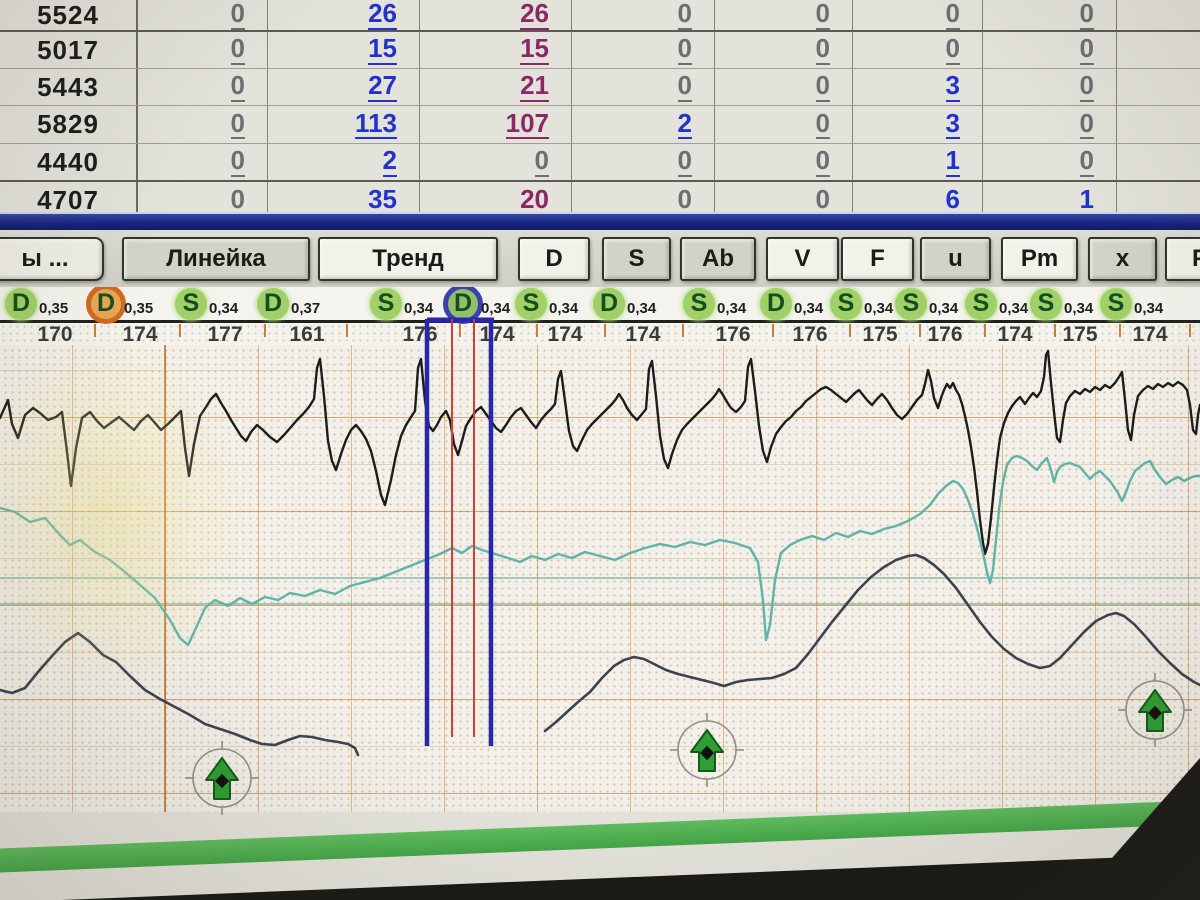 Image resolution: width=1200 pixels, height=900 pixels. I want to click on event-marker: D 0,37, so click(291, 304).